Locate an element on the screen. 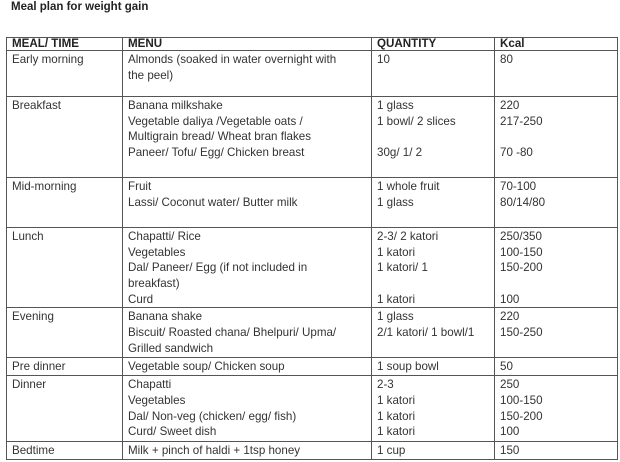  menu-cell-line: Banana shake is located at coordinates (165, 317).